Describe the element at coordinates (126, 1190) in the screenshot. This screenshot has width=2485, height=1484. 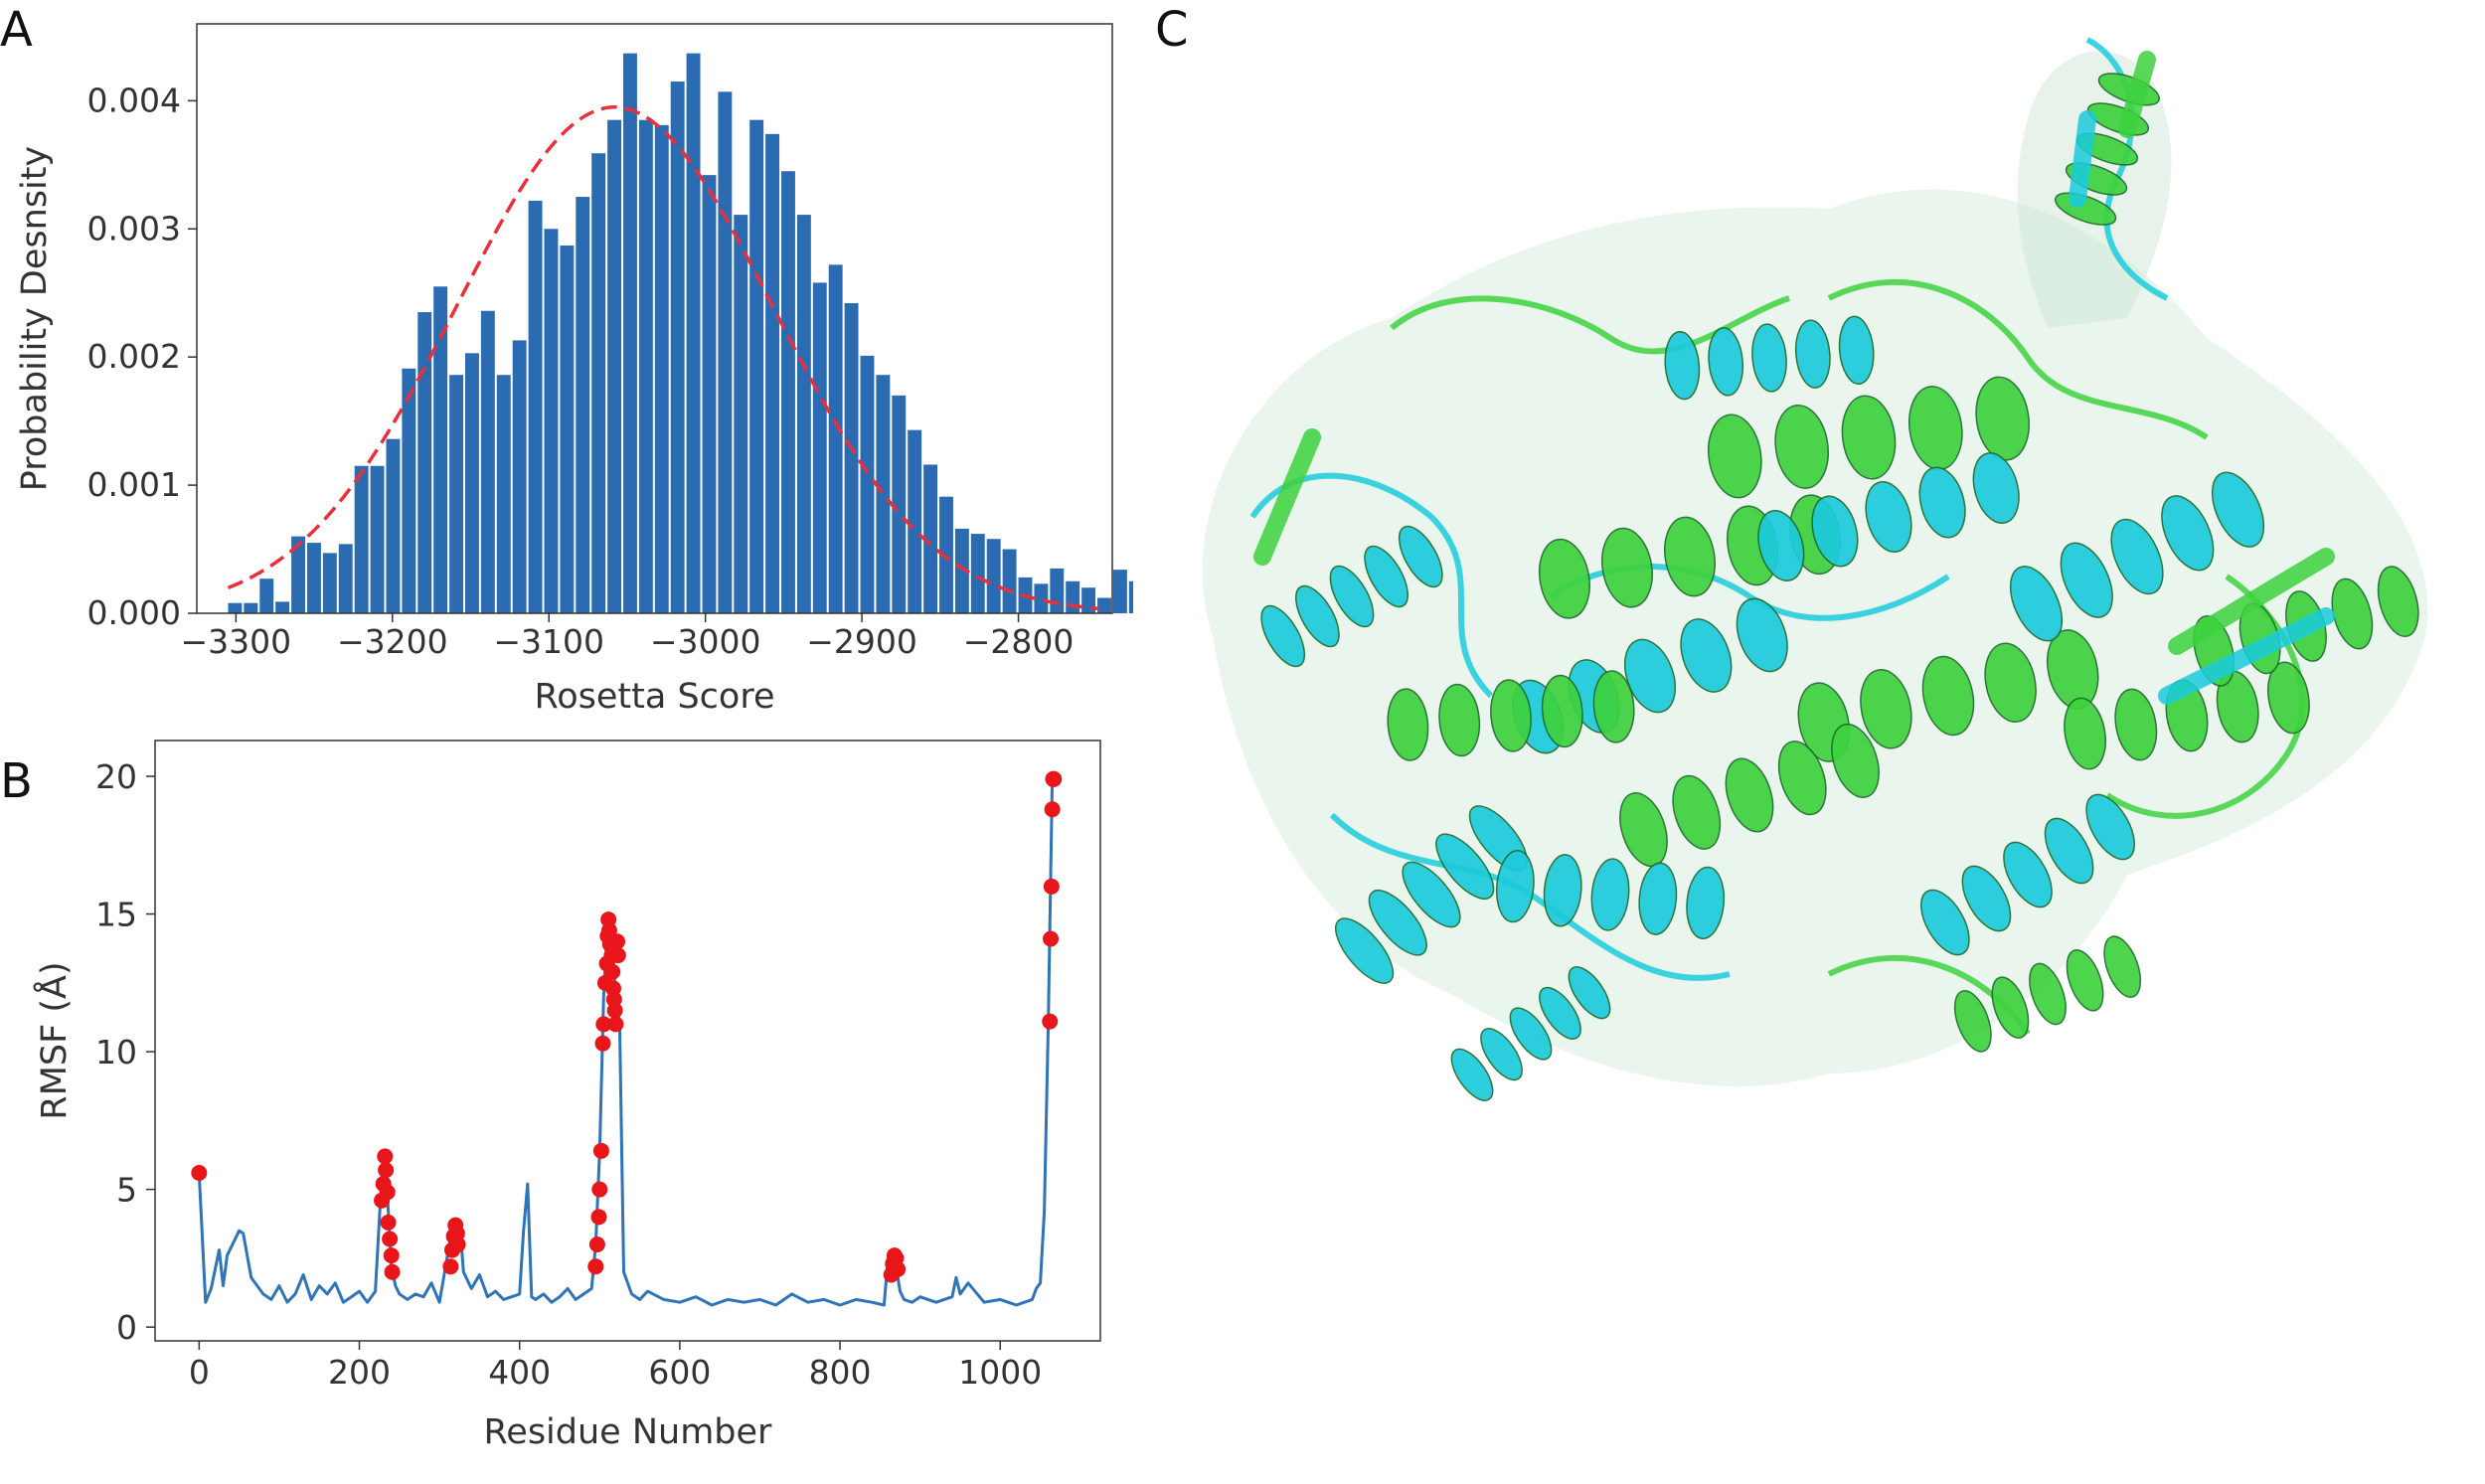
I see `y-tick-label: 5` at that location.